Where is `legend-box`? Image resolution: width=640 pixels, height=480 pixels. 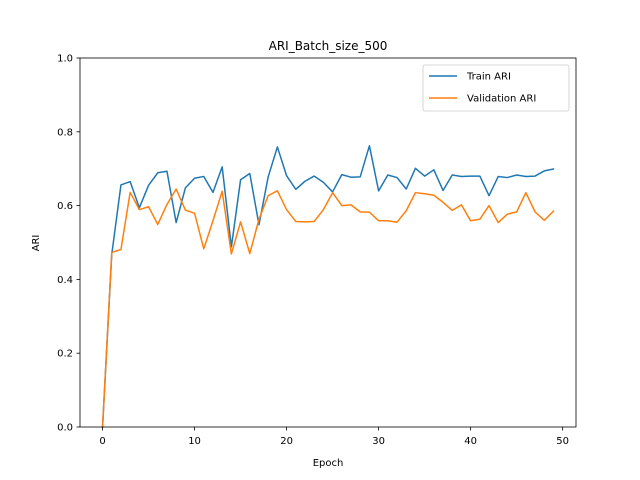 legend-box is located at coordinates (496, 88).